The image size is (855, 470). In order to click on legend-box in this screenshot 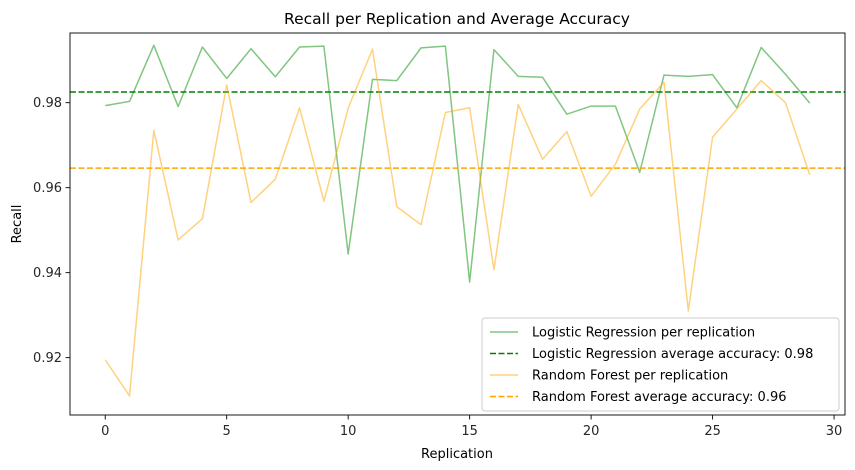, I will do `click(660, 364)`.